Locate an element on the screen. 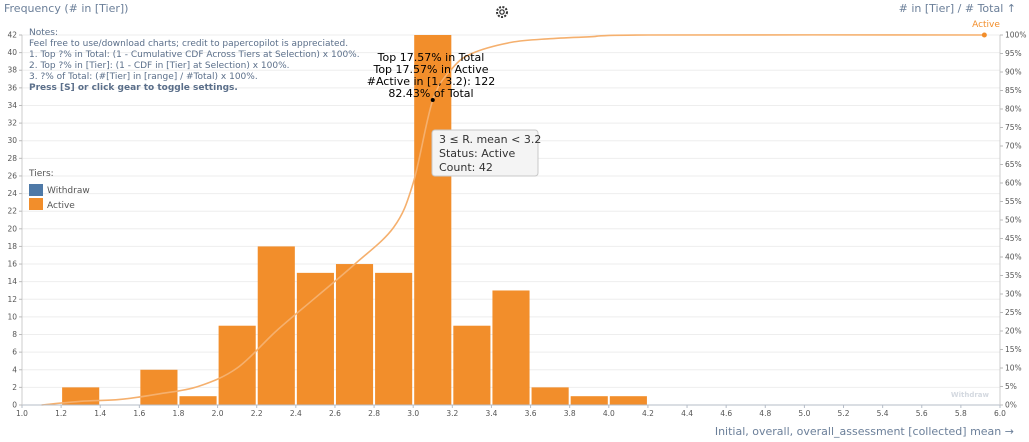 This screenshot has height=442, width=1029. y2-tick-label: 30% is located at coordinates (1013, 294).